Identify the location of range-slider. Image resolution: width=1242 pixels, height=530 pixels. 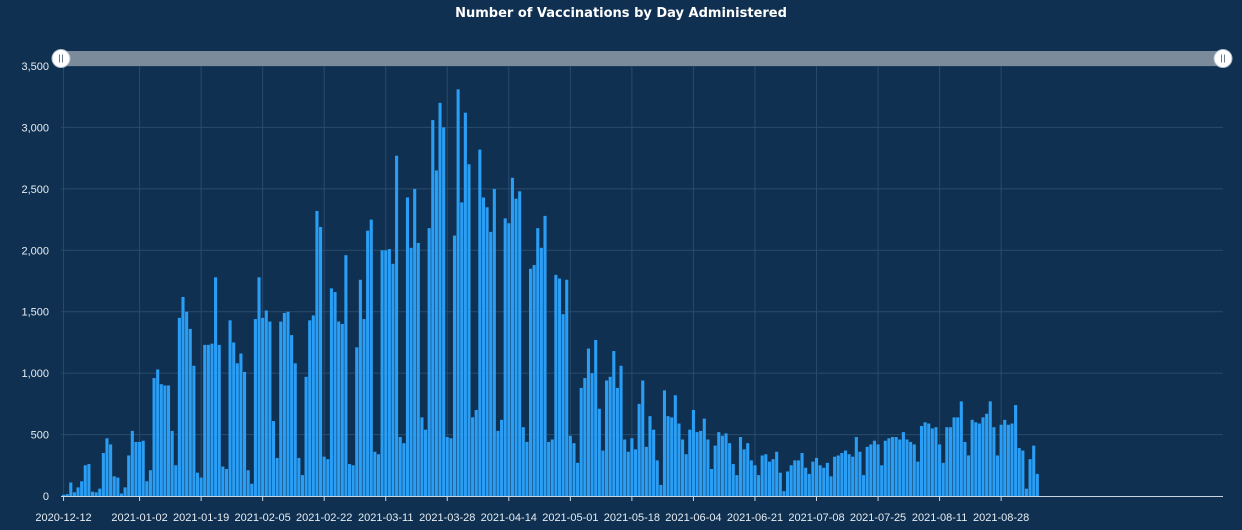
(642, 58).